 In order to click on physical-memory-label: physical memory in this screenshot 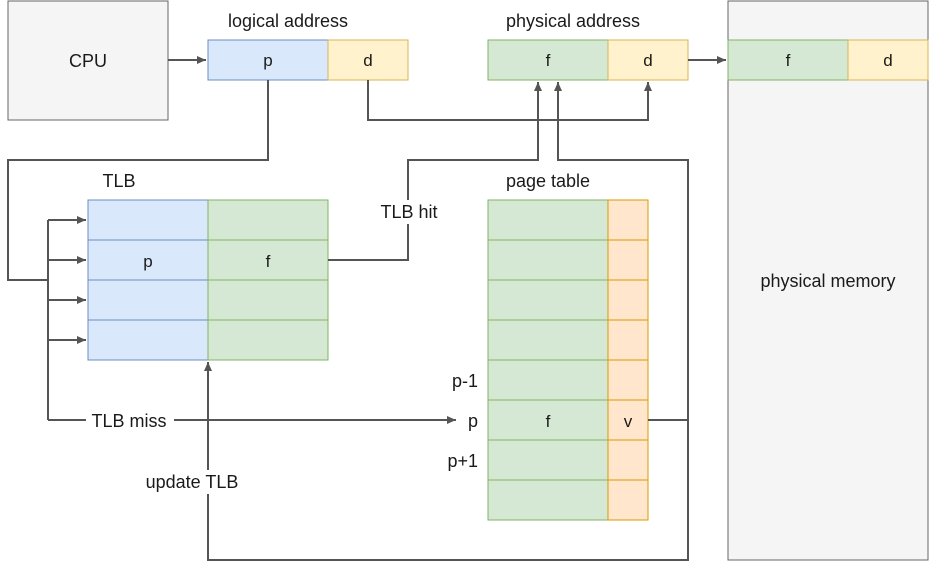, I will do `click(827, 281)`.